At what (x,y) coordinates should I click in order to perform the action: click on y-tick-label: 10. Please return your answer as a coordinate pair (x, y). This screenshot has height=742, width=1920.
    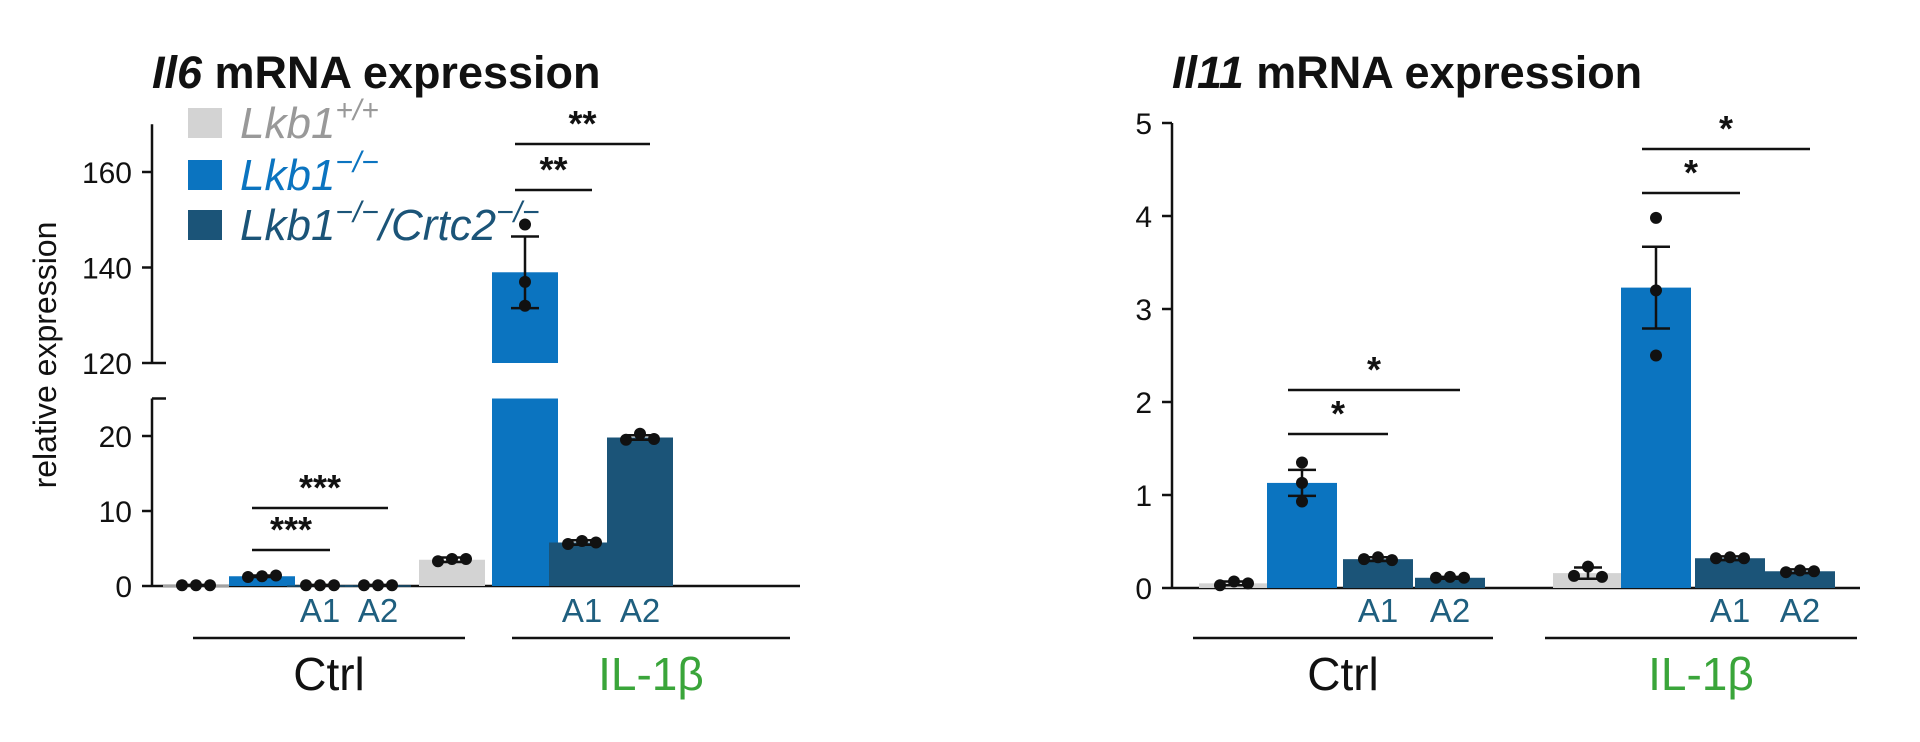
    Looking at the image, I should click on (115, 512).